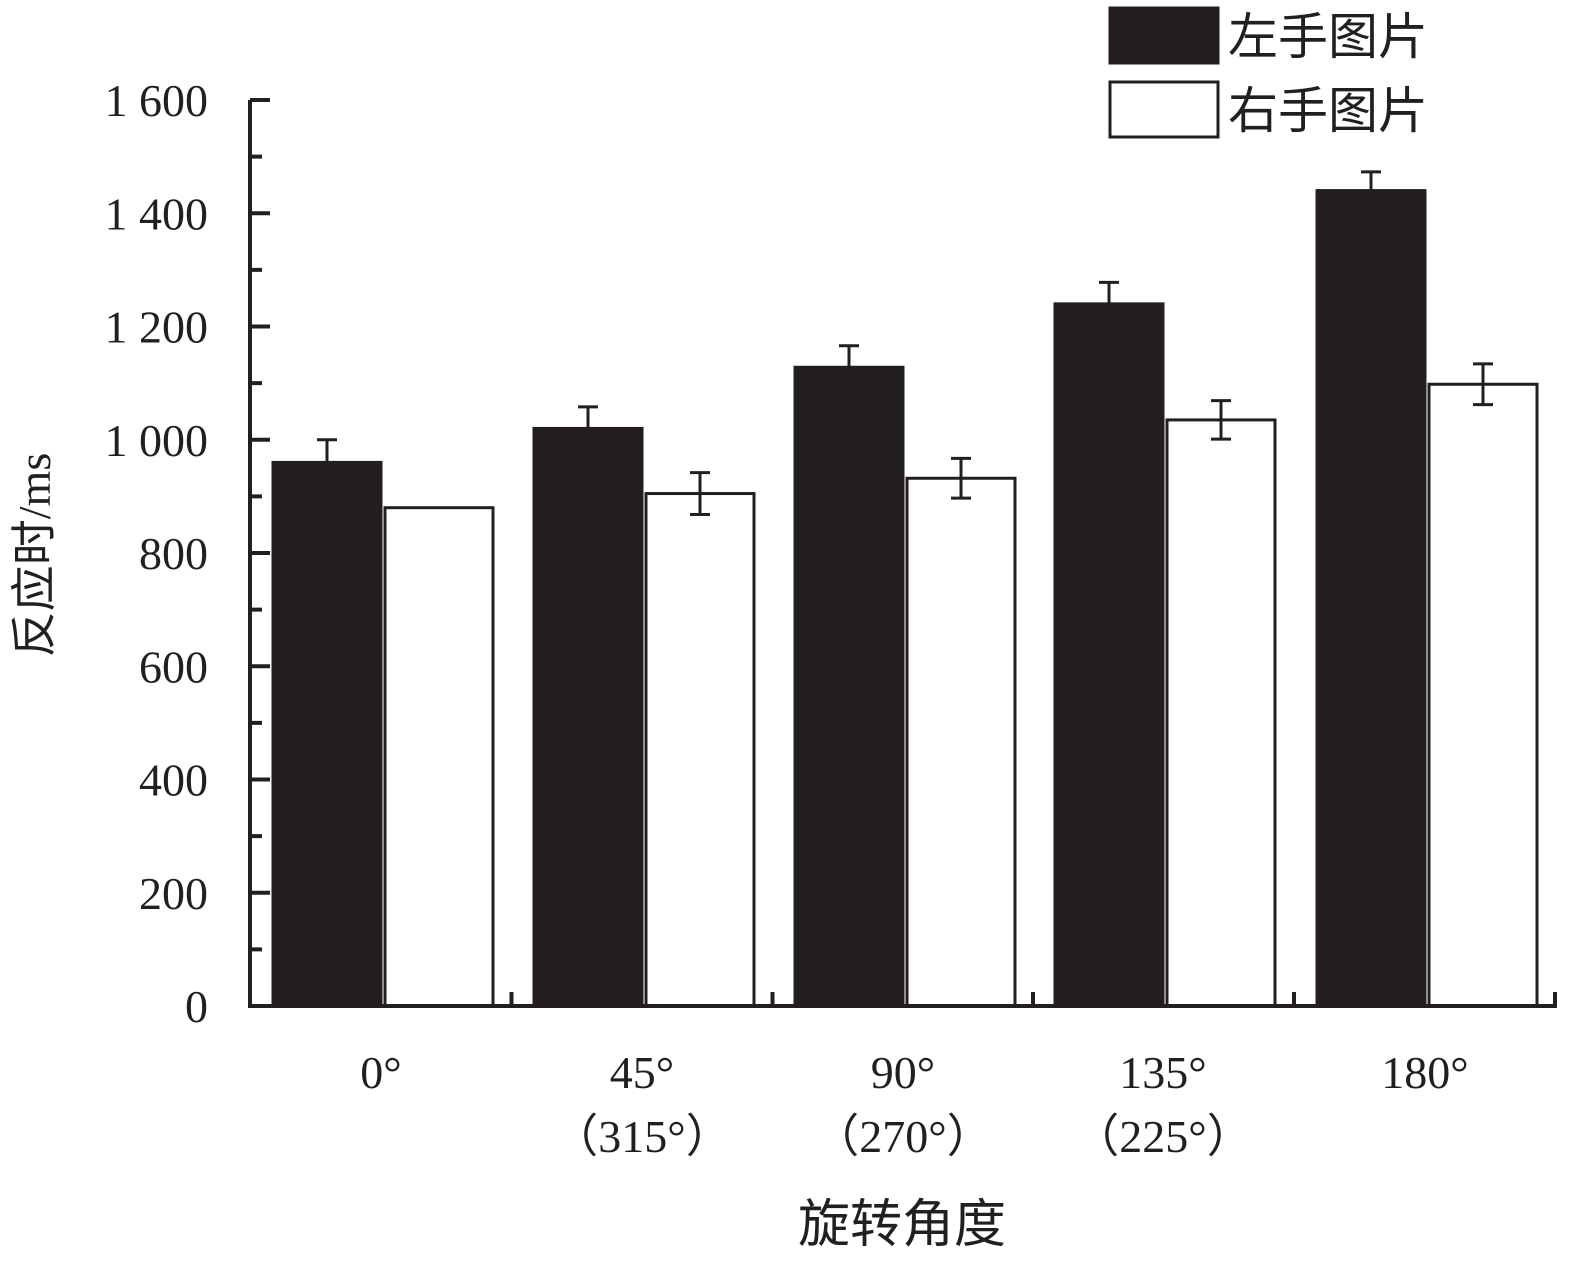 The height and width of the screenshot is (1261, 1575). What do you see at coordinates (642, 1072) in the screenshot?
I see `x-tick-label: 45°` at bounding box center [642, 1072].